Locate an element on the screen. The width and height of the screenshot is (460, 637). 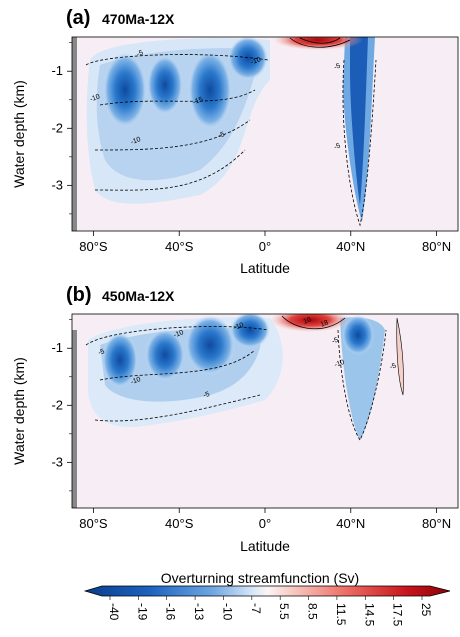
contour-label: -15 is located at coordinates (198, 101).